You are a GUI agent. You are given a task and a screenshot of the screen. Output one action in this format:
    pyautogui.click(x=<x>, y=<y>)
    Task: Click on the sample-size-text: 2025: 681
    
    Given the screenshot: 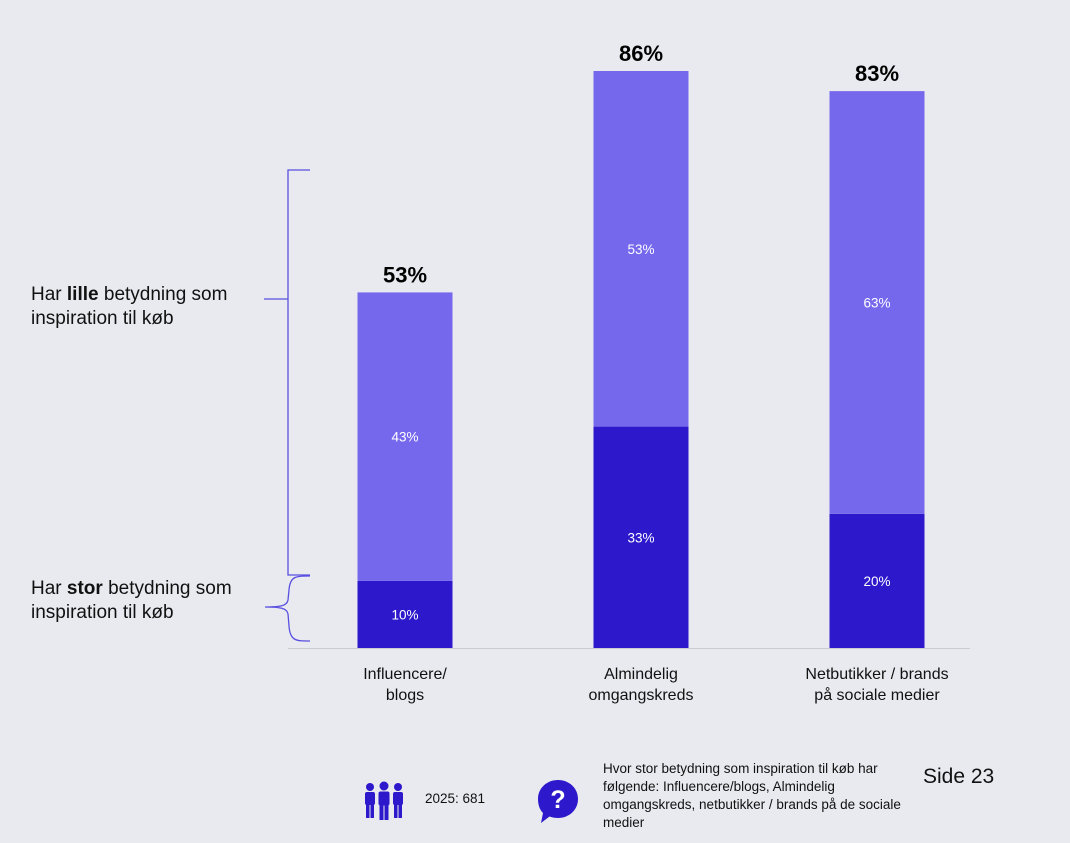 What is the action you would take?
    pyautogui.click(x=455, y=798)
    